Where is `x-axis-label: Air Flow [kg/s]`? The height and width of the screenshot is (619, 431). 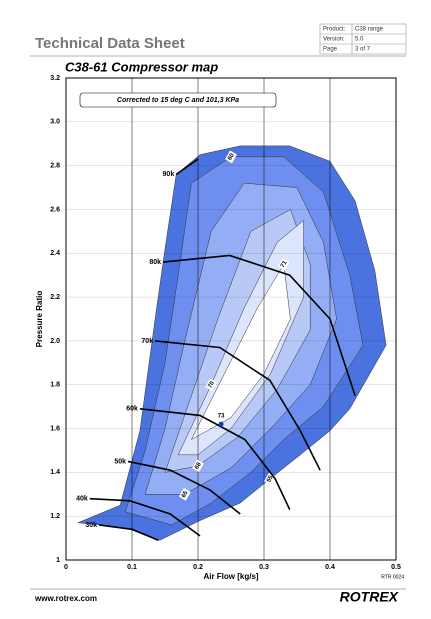
x-axis-label: Air Flow [kg/s] is located at coordinates (230, 576).